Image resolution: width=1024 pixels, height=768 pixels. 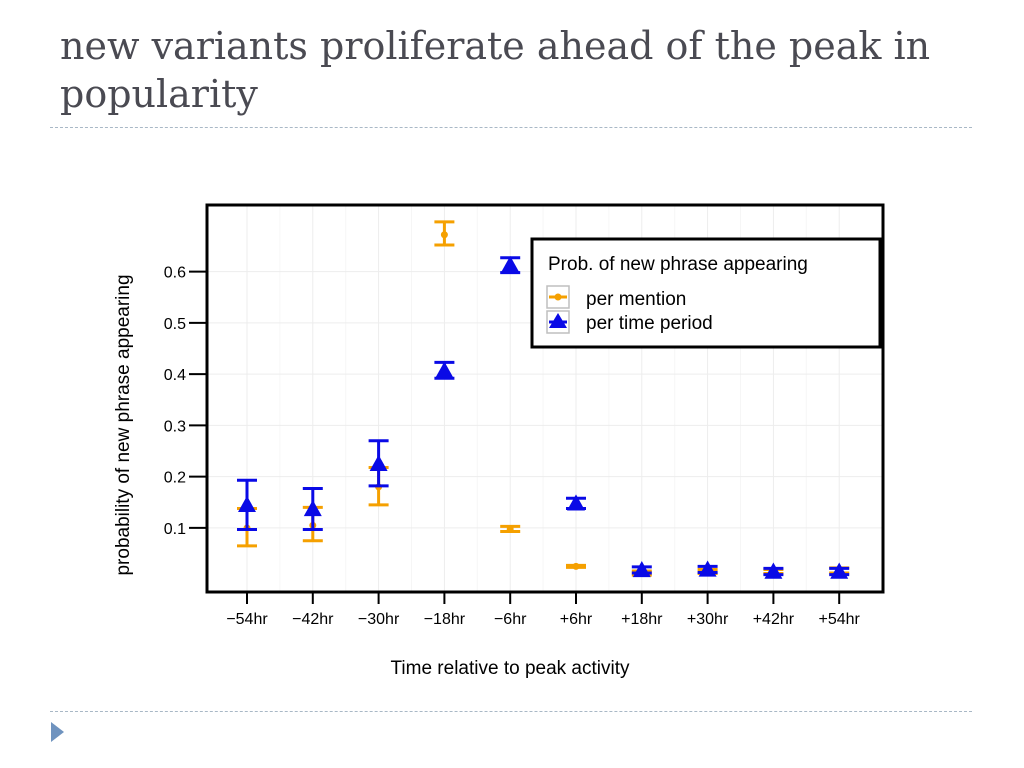 I want to click on y-tick-label: 0.6, so click(x=175, y=273).